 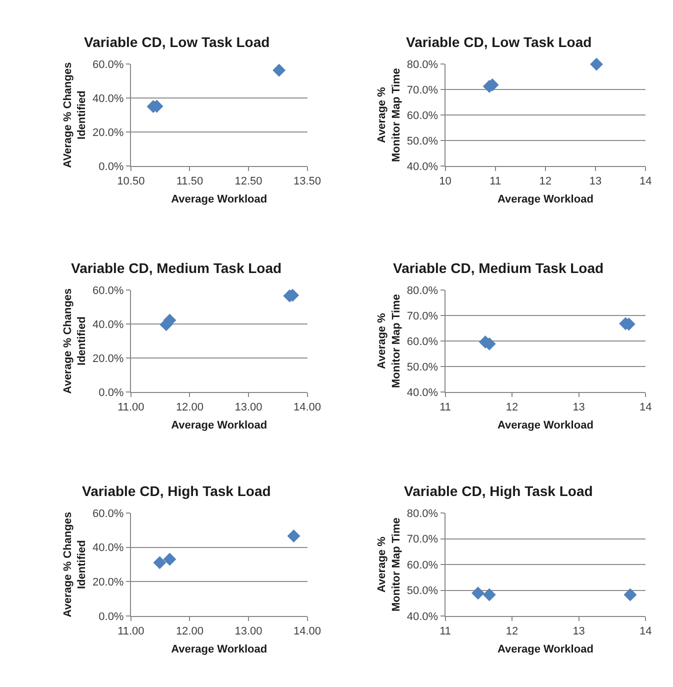 What do you see at coordinates (248, 181) in the screenshot?
I see `x-tick-label: 12.50` at bounding box center [248, 181].